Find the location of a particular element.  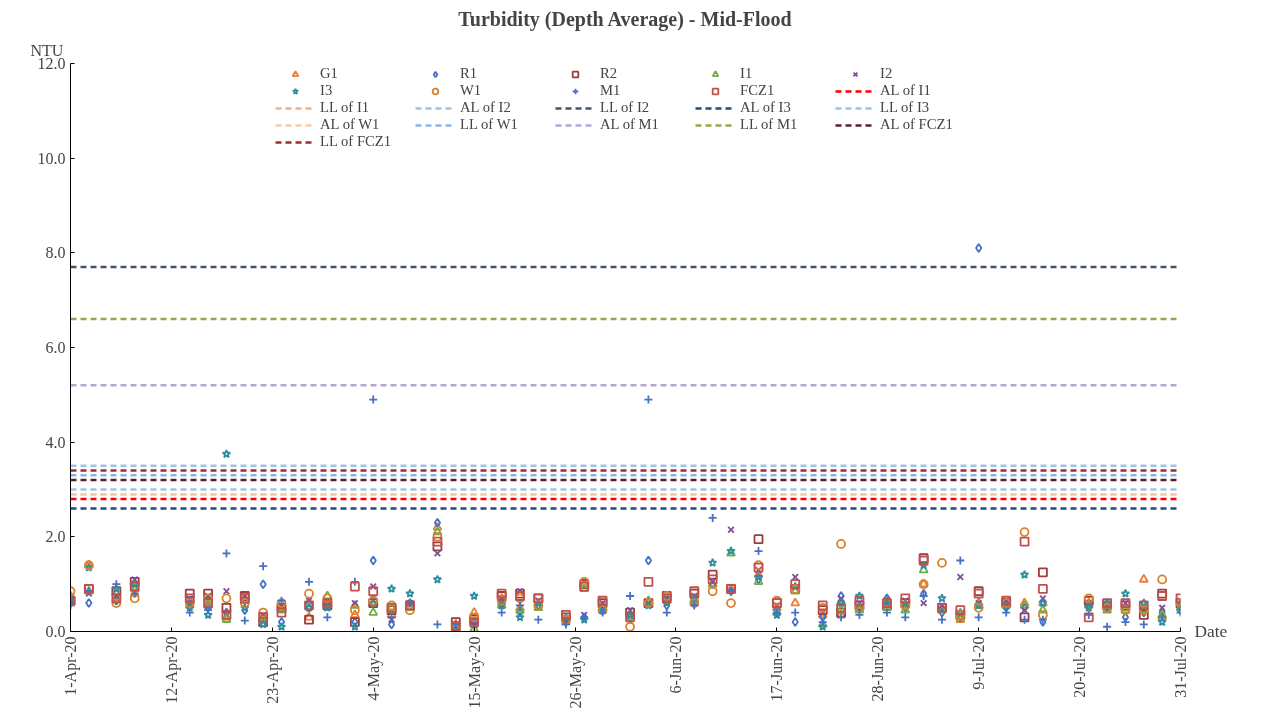

x-tick-label: 31-Jul-20 is located at coordinates (1180, 667).